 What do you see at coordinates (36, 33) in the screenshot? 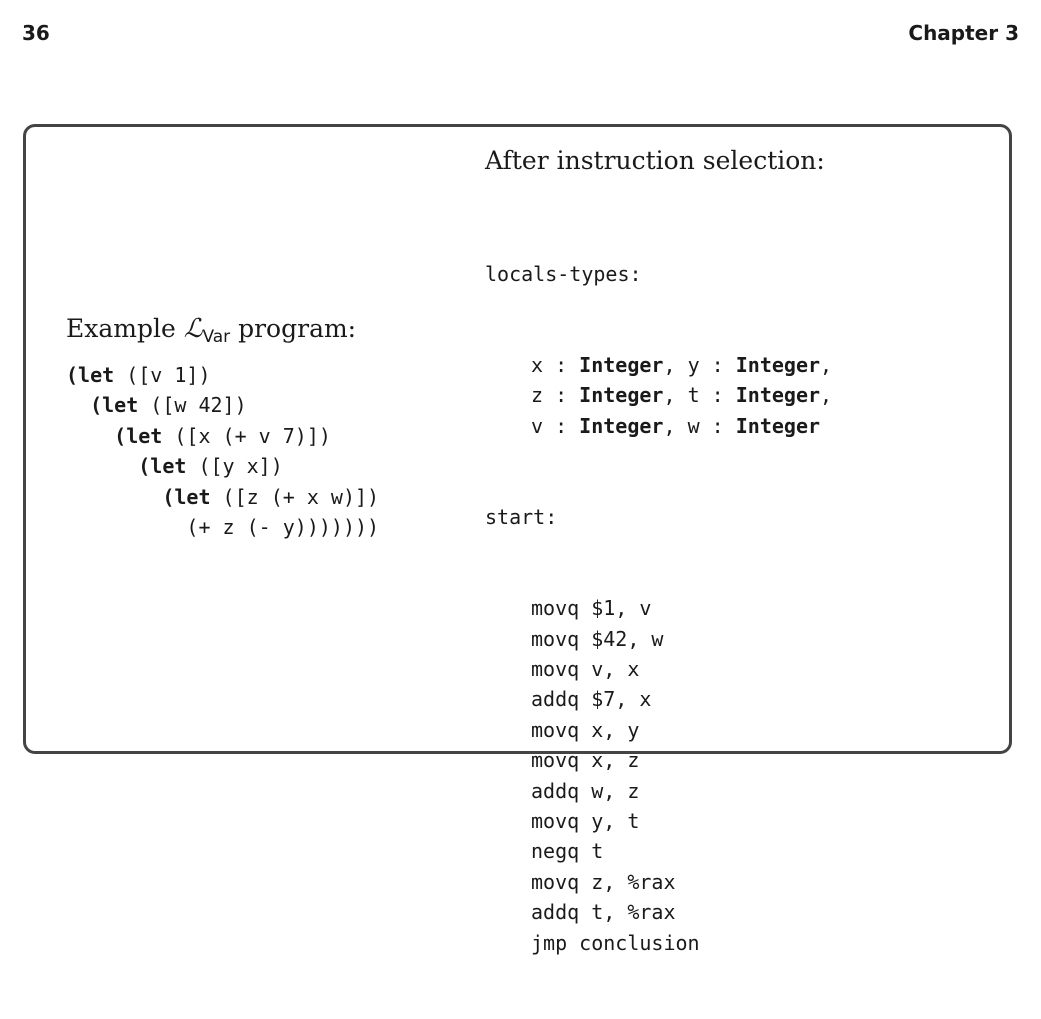
I see `page-number: 36` at bounding box center [36, 33].